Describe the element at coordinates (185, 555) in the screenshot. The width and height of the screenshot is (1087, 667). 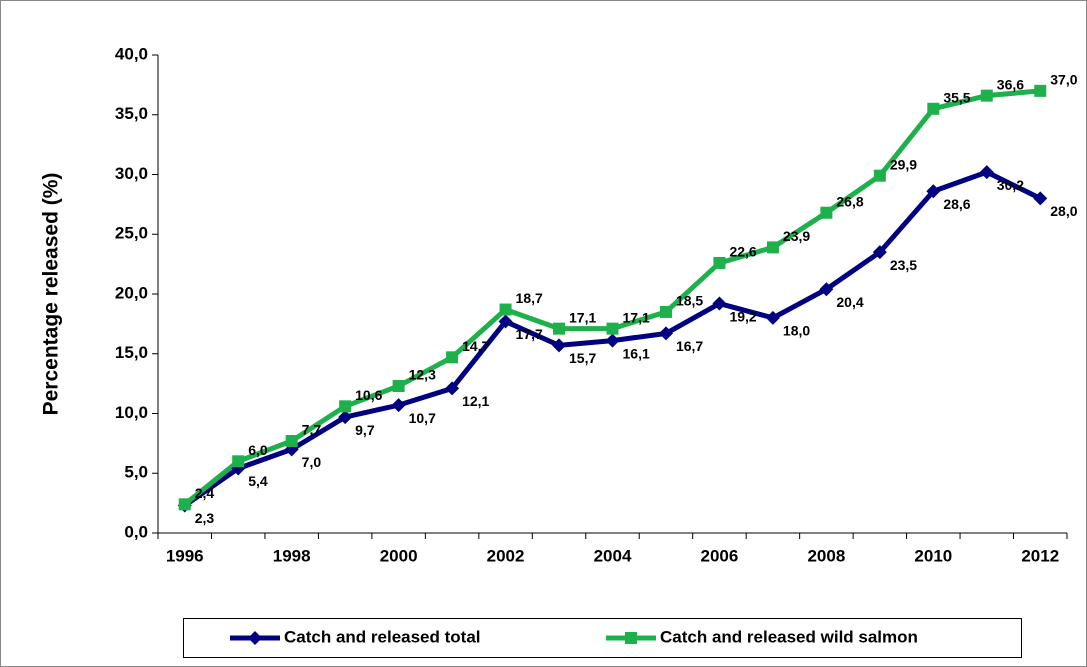
I see `x-tick-label: 1996` at that location.